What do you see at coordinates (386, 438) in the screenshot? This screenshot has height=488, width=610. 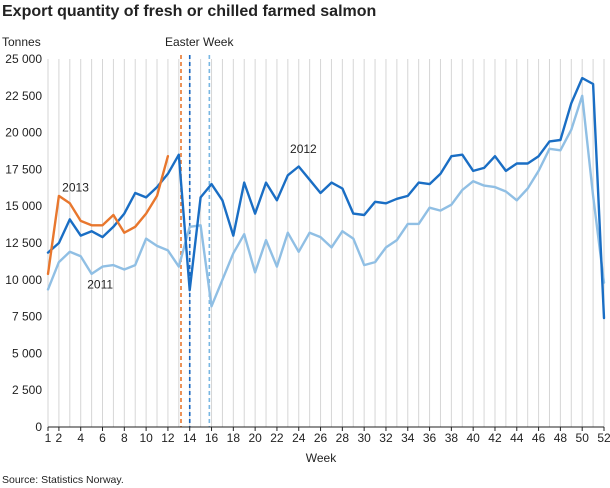 I see `x-tick-label: 32` at bounding box center [386, 438].